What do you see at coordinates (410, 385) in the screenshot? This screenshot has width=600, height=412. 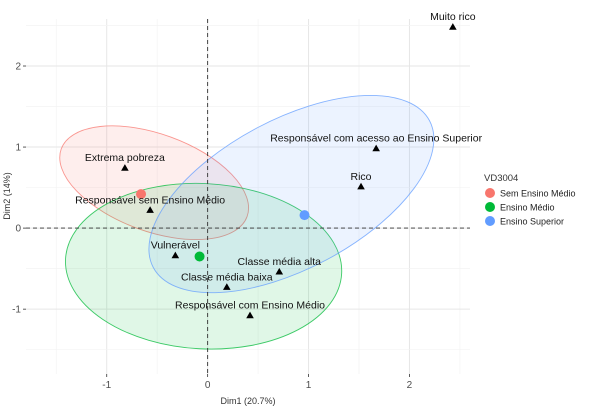 I see `x-tick-label: 2` at bounding box center [410, 385].